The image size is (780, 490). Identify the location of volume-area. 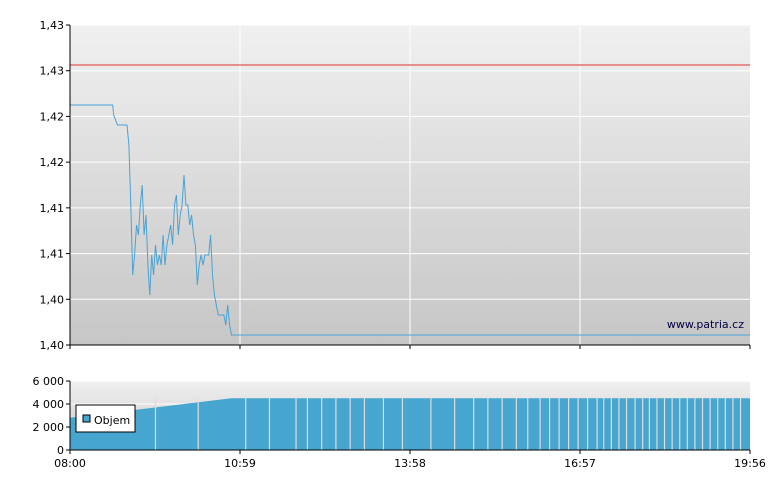
(410, 424).